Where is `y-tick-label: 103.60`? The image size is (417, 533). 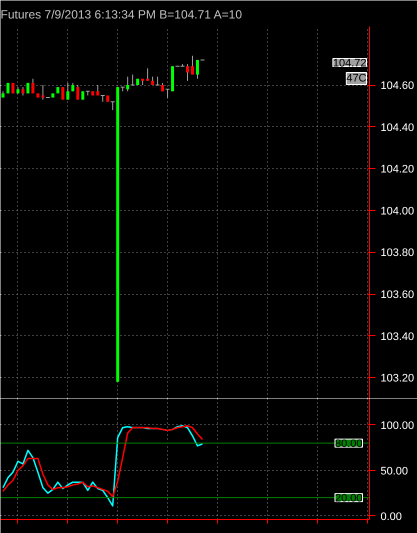
y-tick-label: 103.60 is located at coordinates (397, 295).